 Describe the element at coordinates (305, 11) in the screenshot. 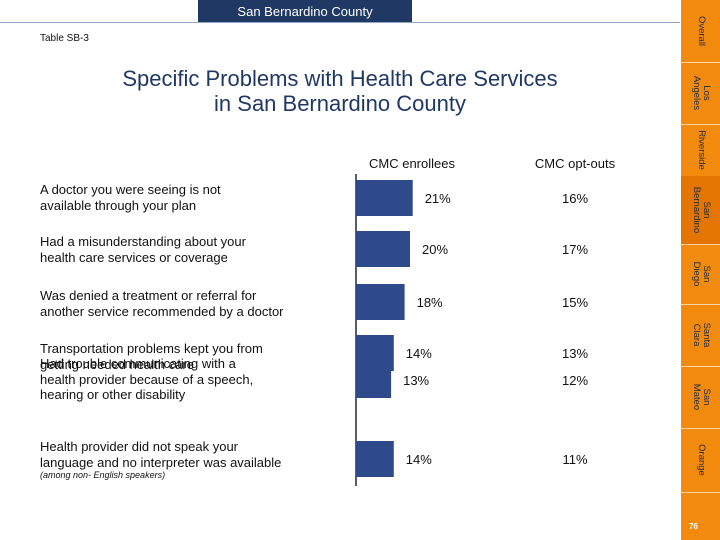

I see `county-banner: San Bernardino County` at that location.